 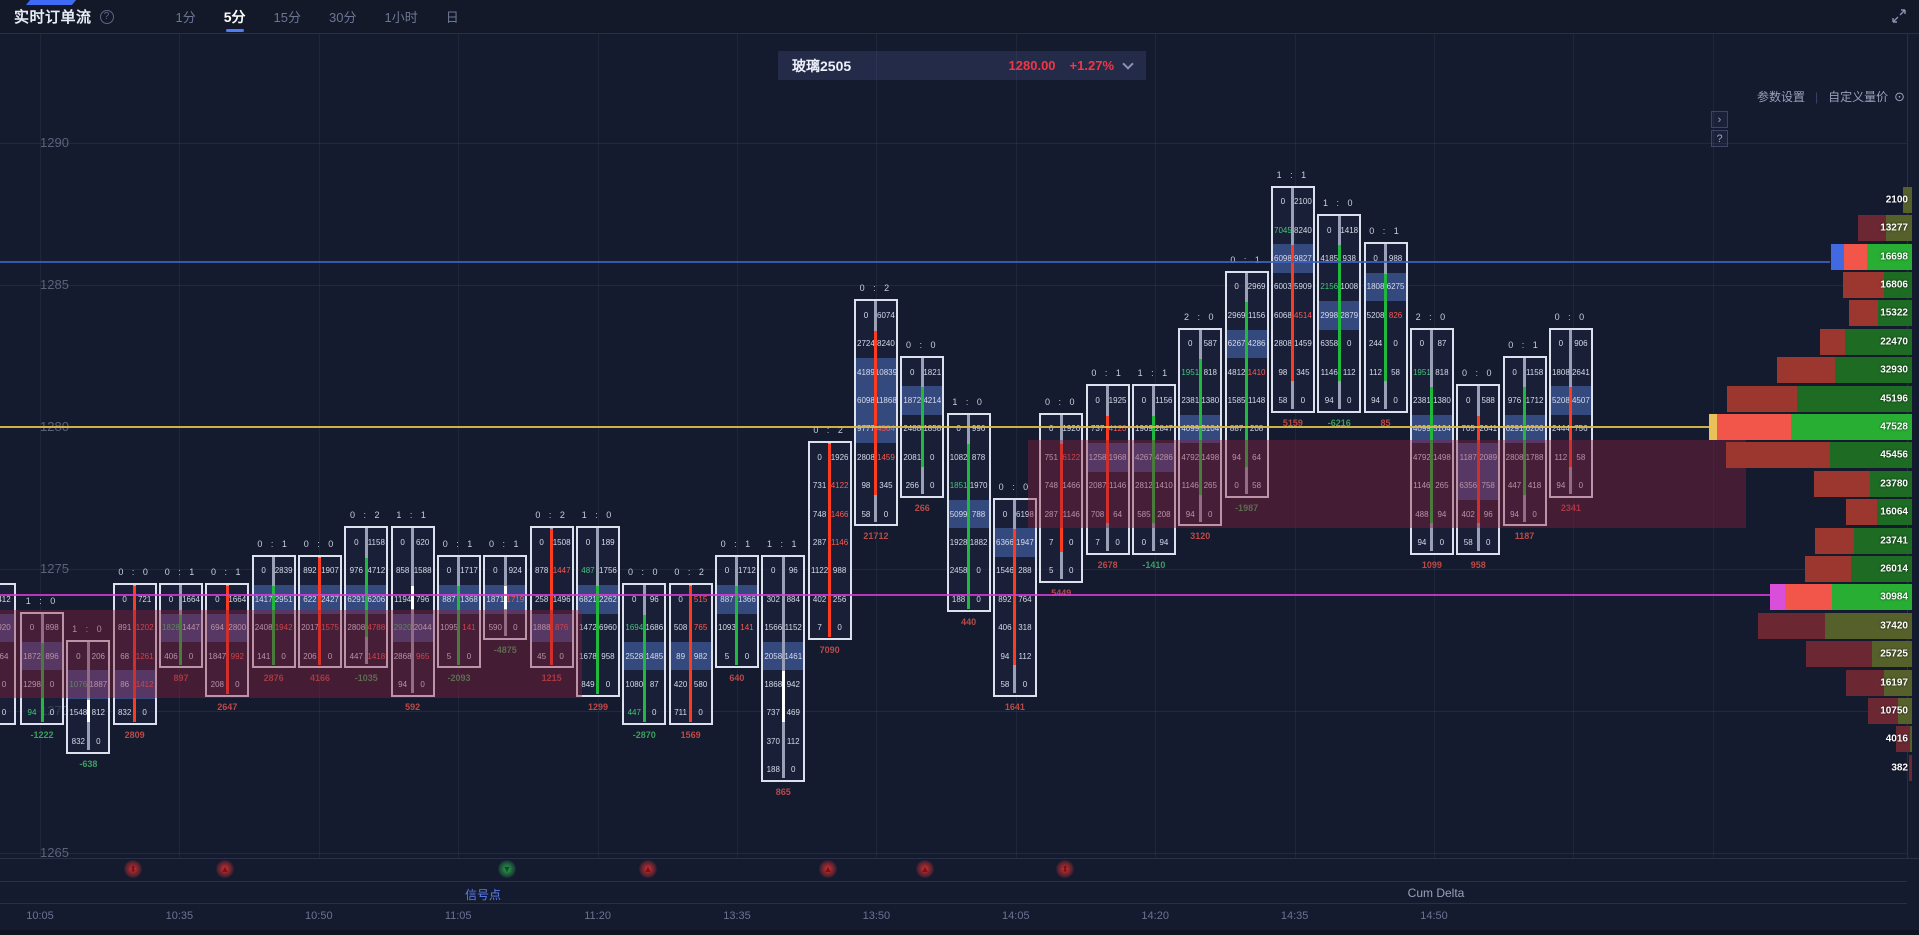 What do you see at coordinates (654, 599) in the screenshot?
I see `ask-volume: 96` at bounding box center [654, 599].